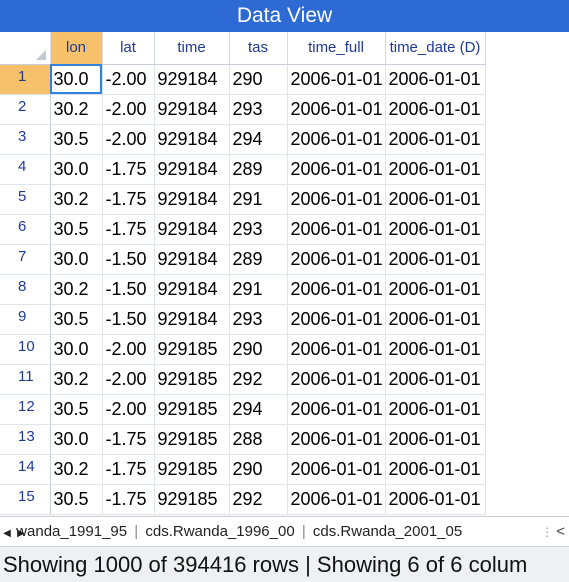 The height and width of the screenshot is (582, 569). Describe the element at coordinates (21, 533) in the screenshot. I see `triangle-right-icon: ▶` at that location.